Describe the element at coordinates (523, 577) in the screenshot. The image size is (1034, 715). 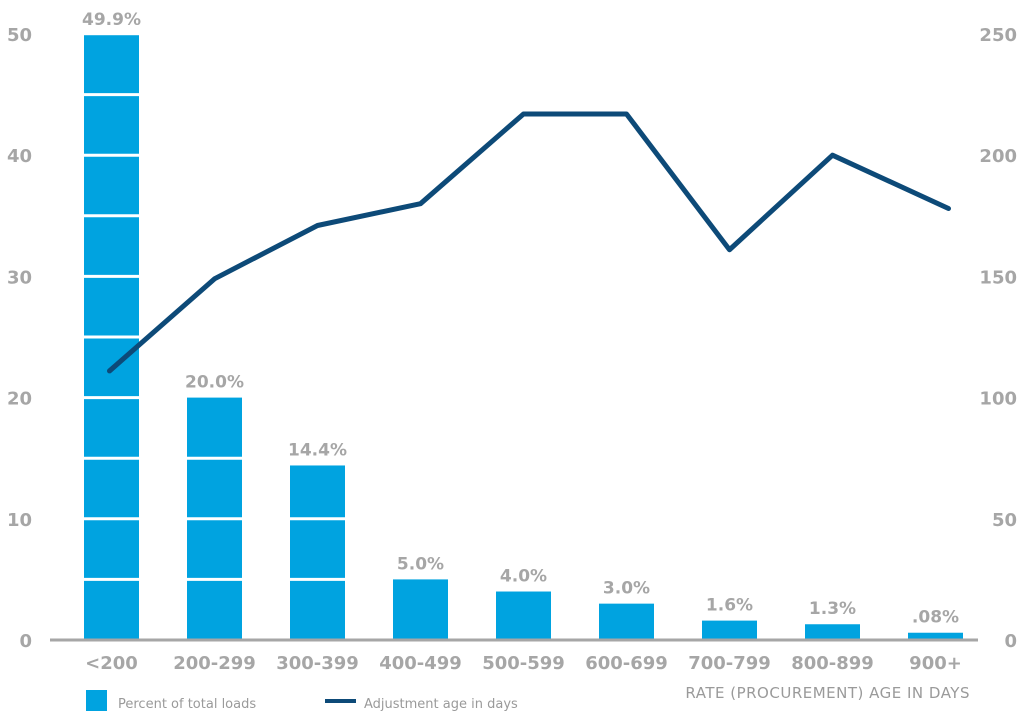
I see `bar-data-label: 4.0%` at that location.